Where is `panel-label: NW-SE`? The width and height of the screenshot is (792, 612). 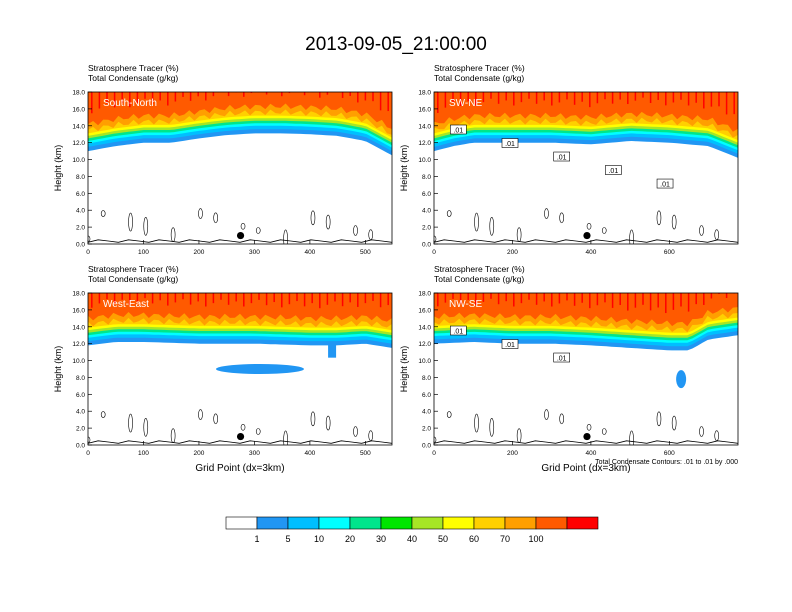
panel-label: NW-SE is located at coordinates (465, 304).